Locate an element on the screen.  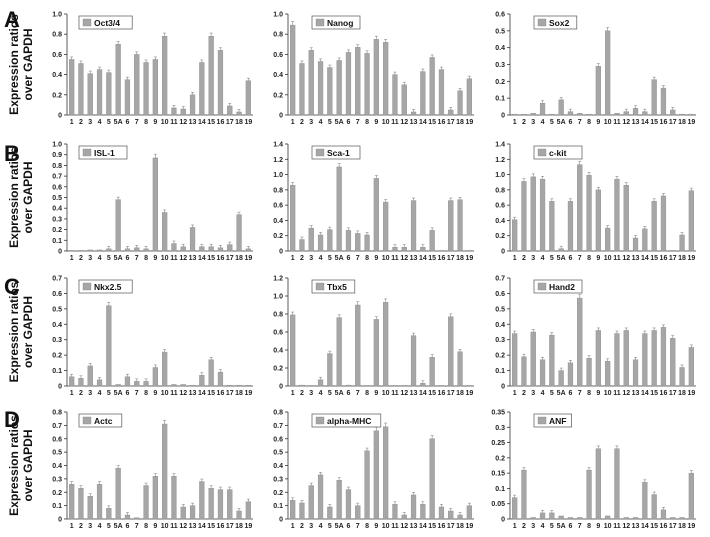
y-tick-label: 0.2 is located at coordinates (57, 493).